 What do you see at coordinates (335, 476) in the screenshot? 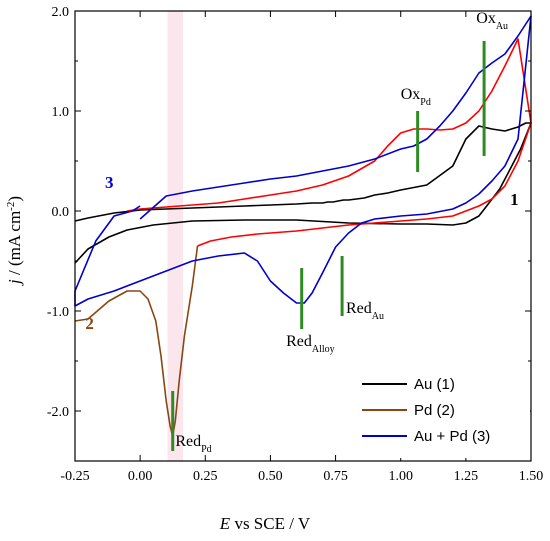
I see `x-tick-label: 0.75` at bounding box center [335, 476].